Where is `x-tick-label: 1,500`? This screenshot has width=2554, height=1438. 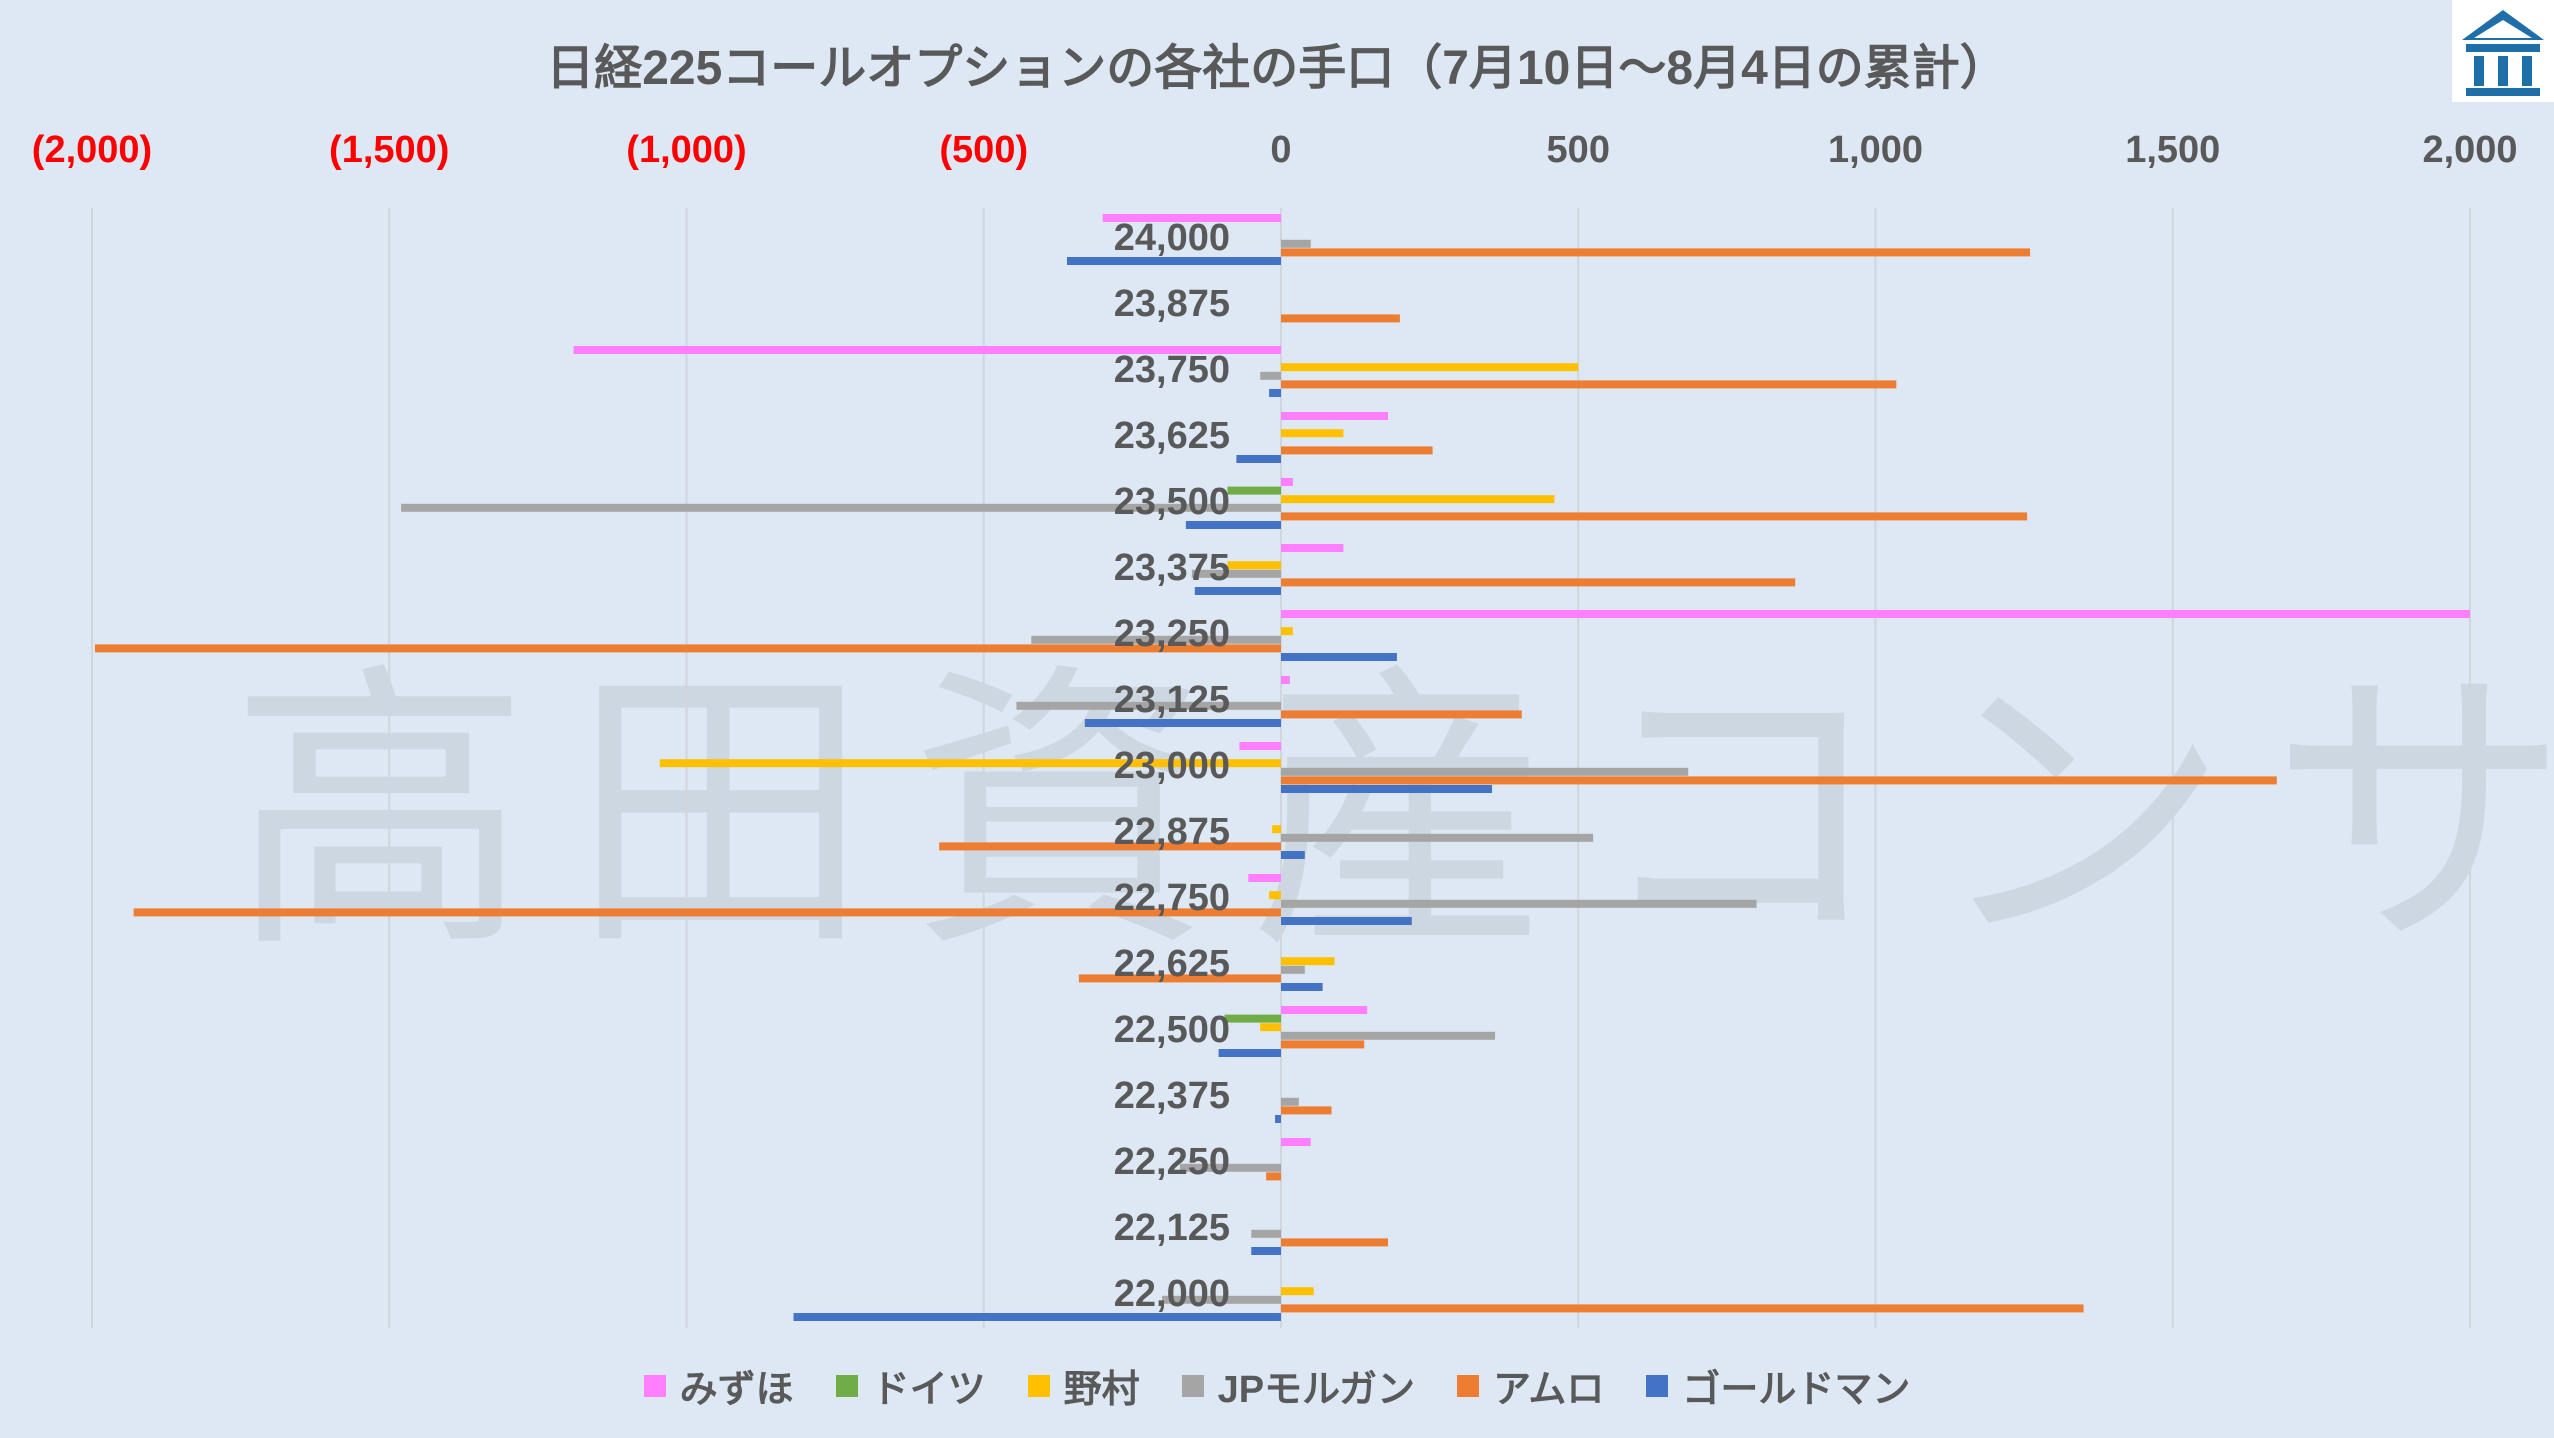 x-tick-label: 1,500 is located at coordinates (2172, 150).